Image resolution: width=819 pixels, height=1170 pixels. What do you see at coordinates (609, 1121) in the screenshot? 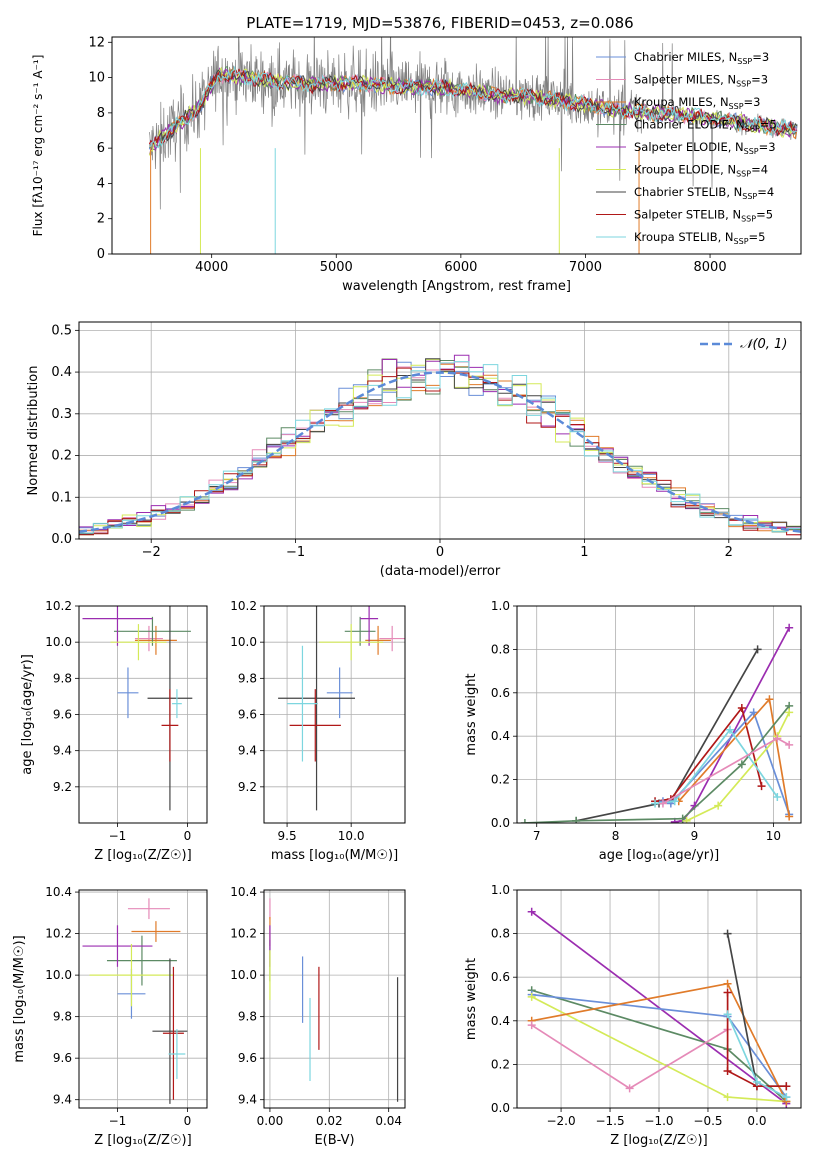
I see `x-tick-label: −1.5` at bounding box center [609, 1121].